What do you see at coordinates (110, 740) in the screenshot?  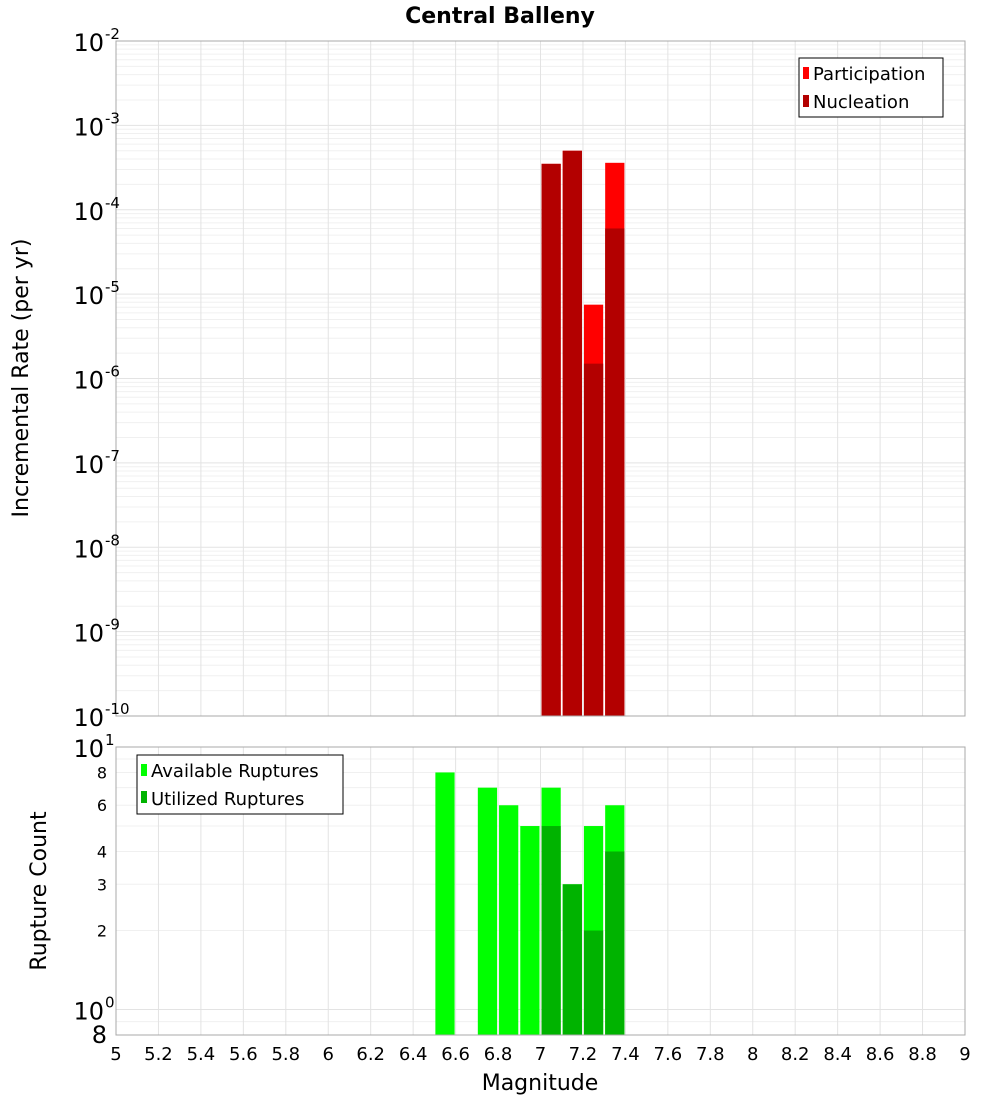 I see `count-y-tick-exponent: 1` at bounding box center [110, 740].